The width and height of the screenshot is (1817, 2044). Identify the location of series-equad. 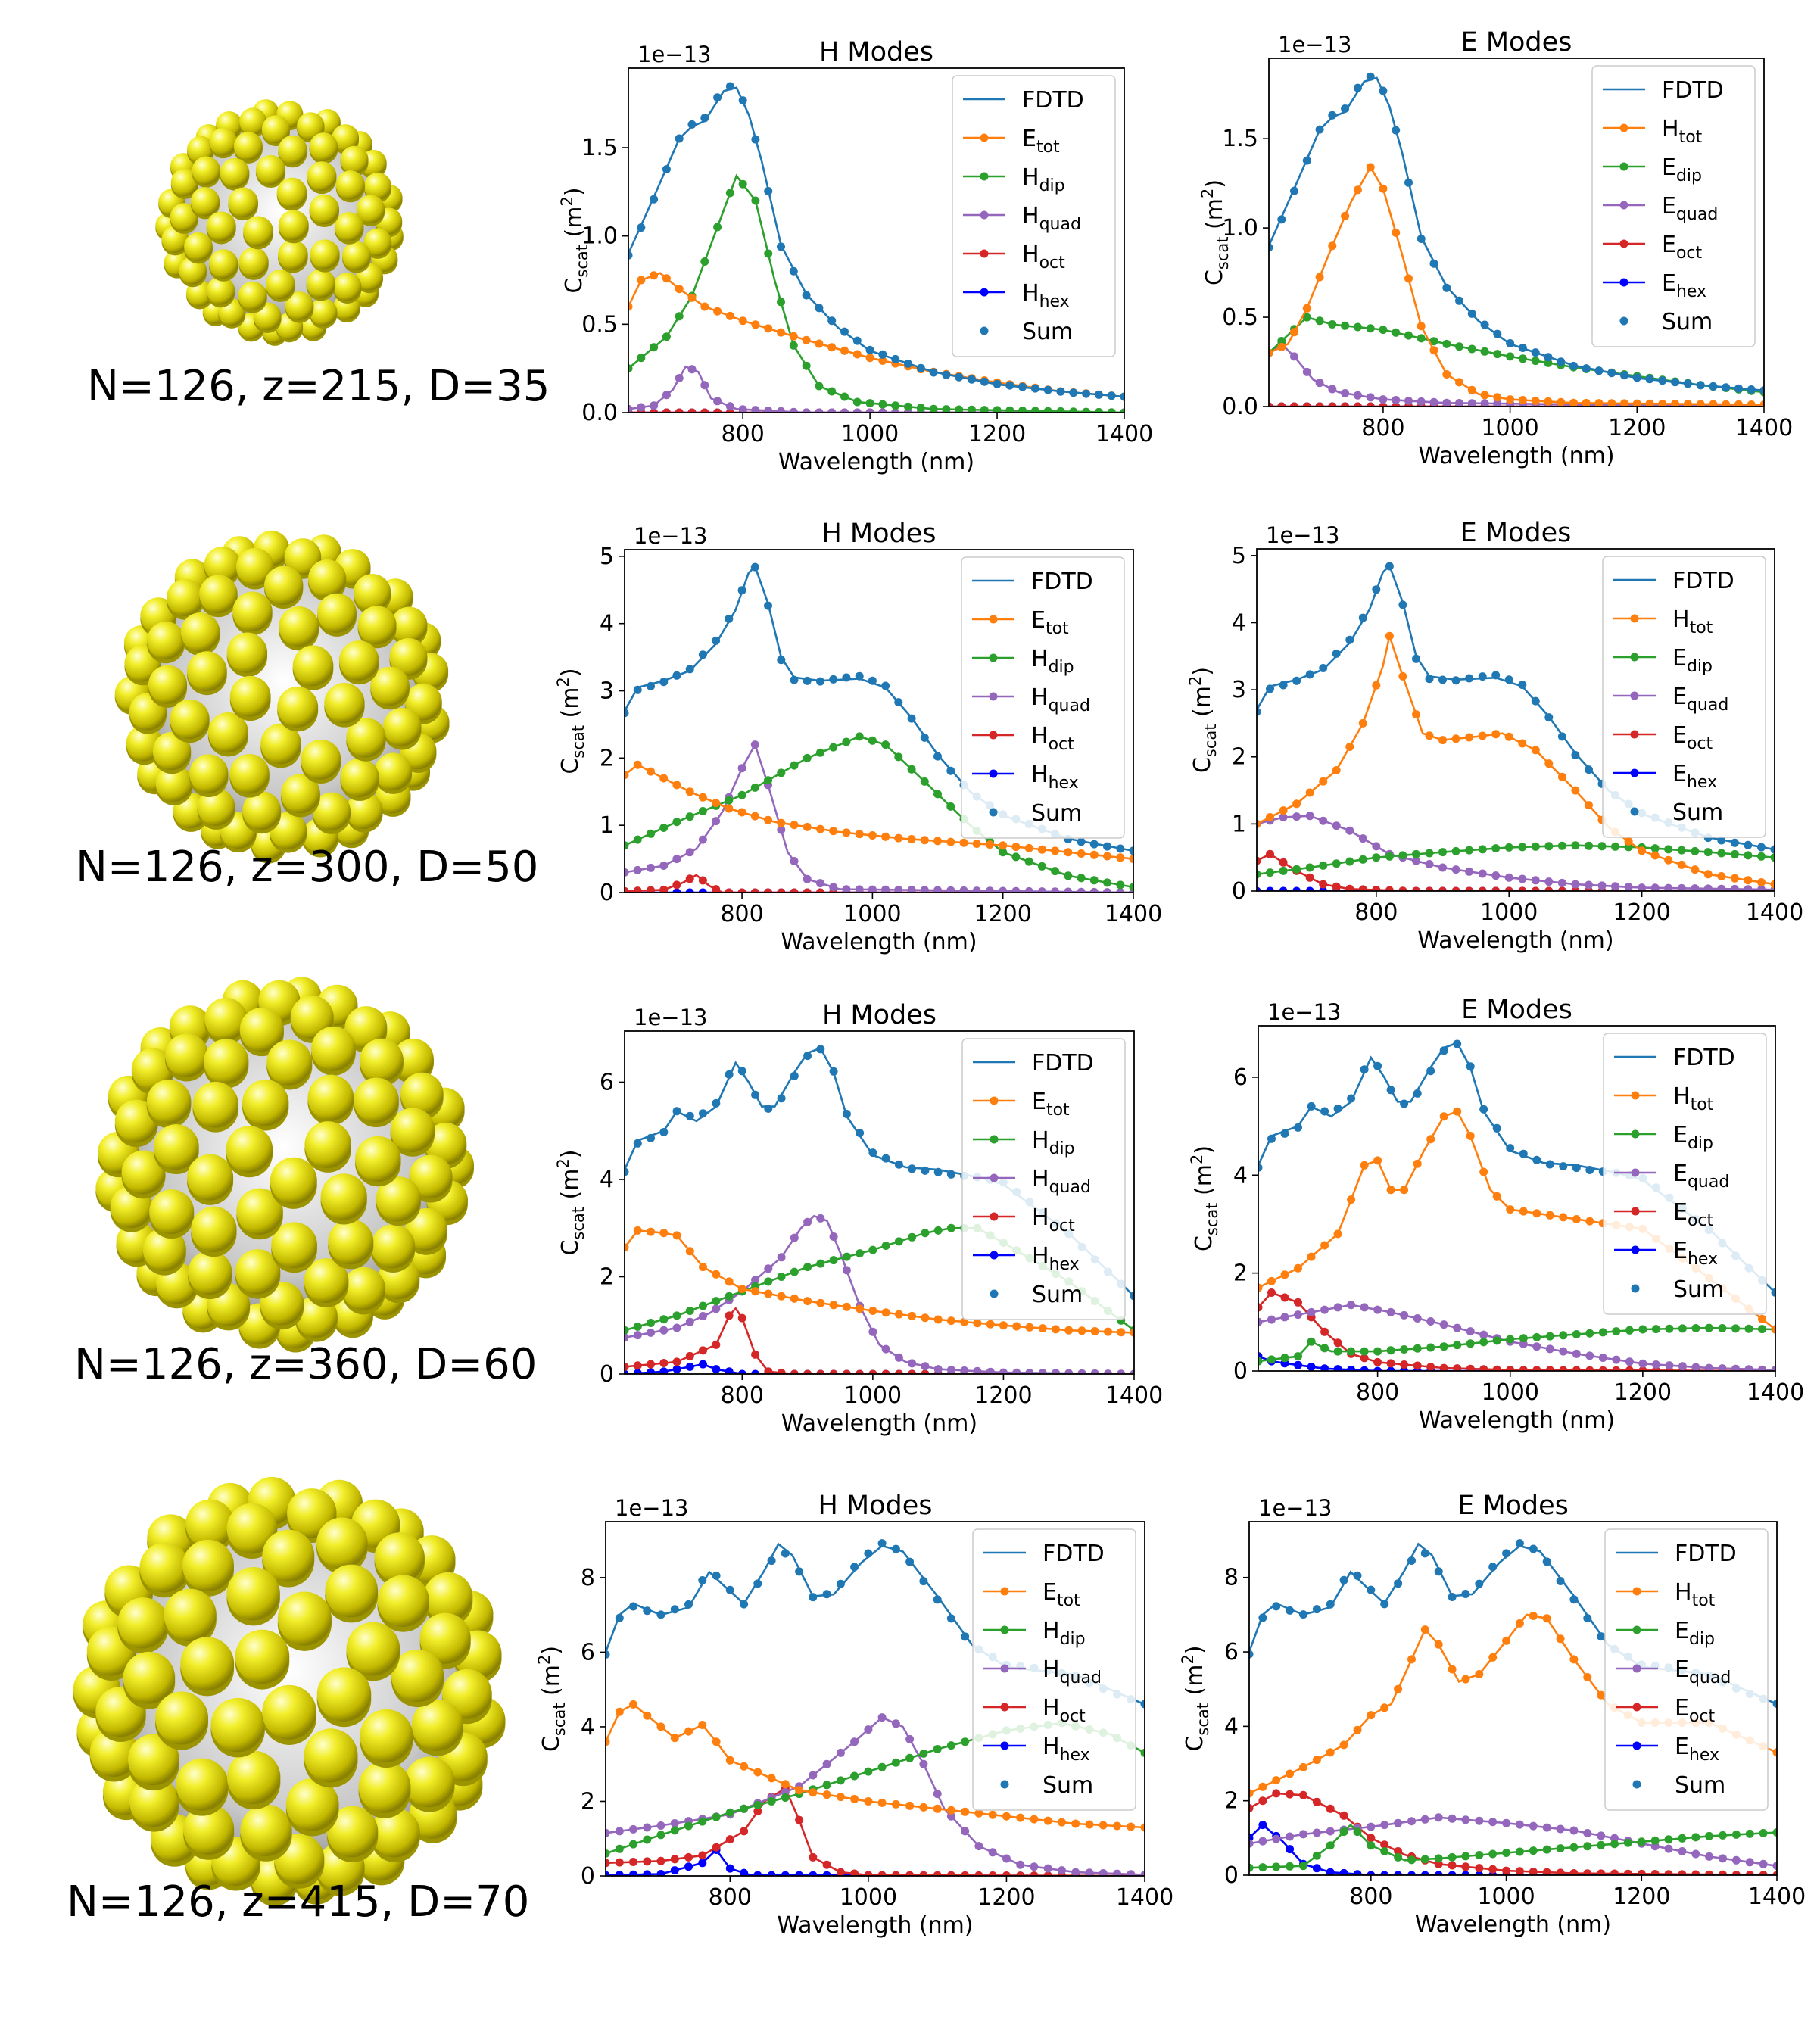
(1513, 1842).